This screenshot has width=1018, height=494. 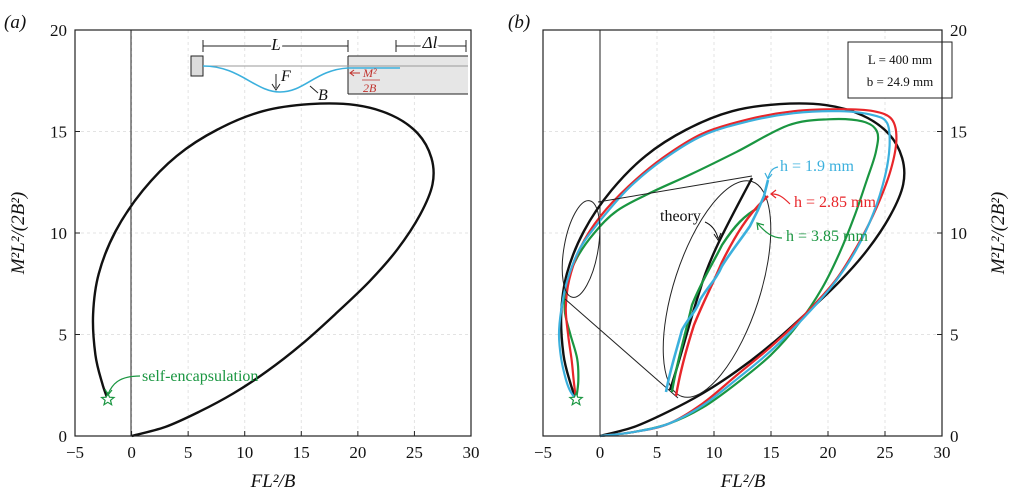 I want to click on panel-a-y-ticks: 0 5 10 15 20, so click(x=65, y=233).